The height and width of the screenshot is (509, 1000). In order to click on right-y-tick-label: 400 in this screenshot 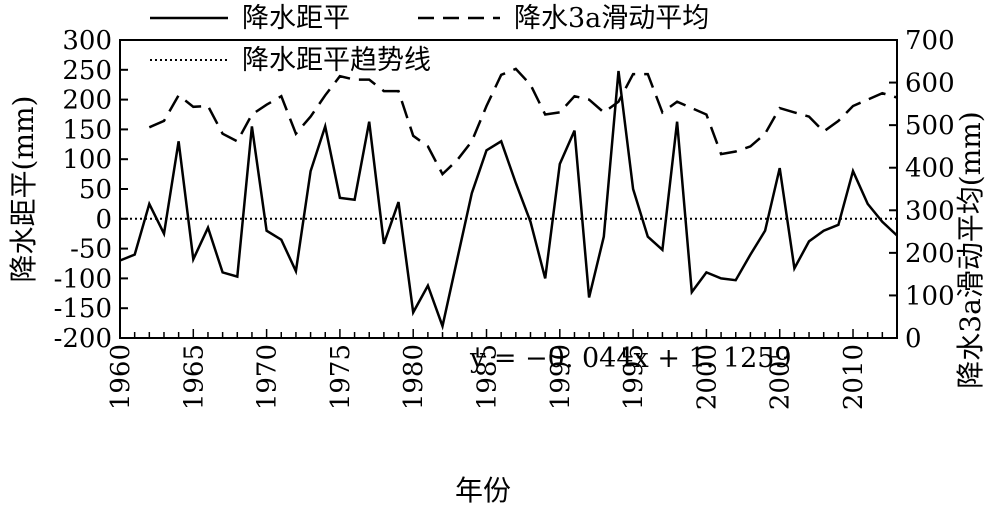, I will do `click(930, 169)`.